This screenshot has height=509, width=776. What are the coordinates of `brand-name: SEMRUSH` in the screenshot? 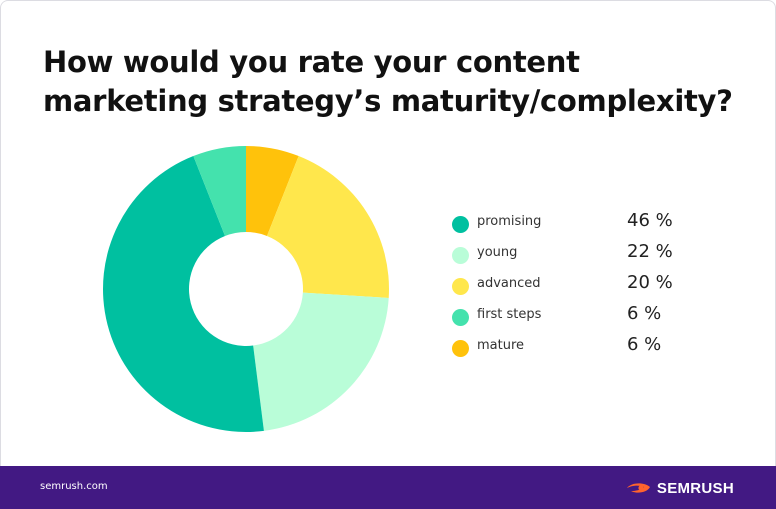 It's located at (695, 488).